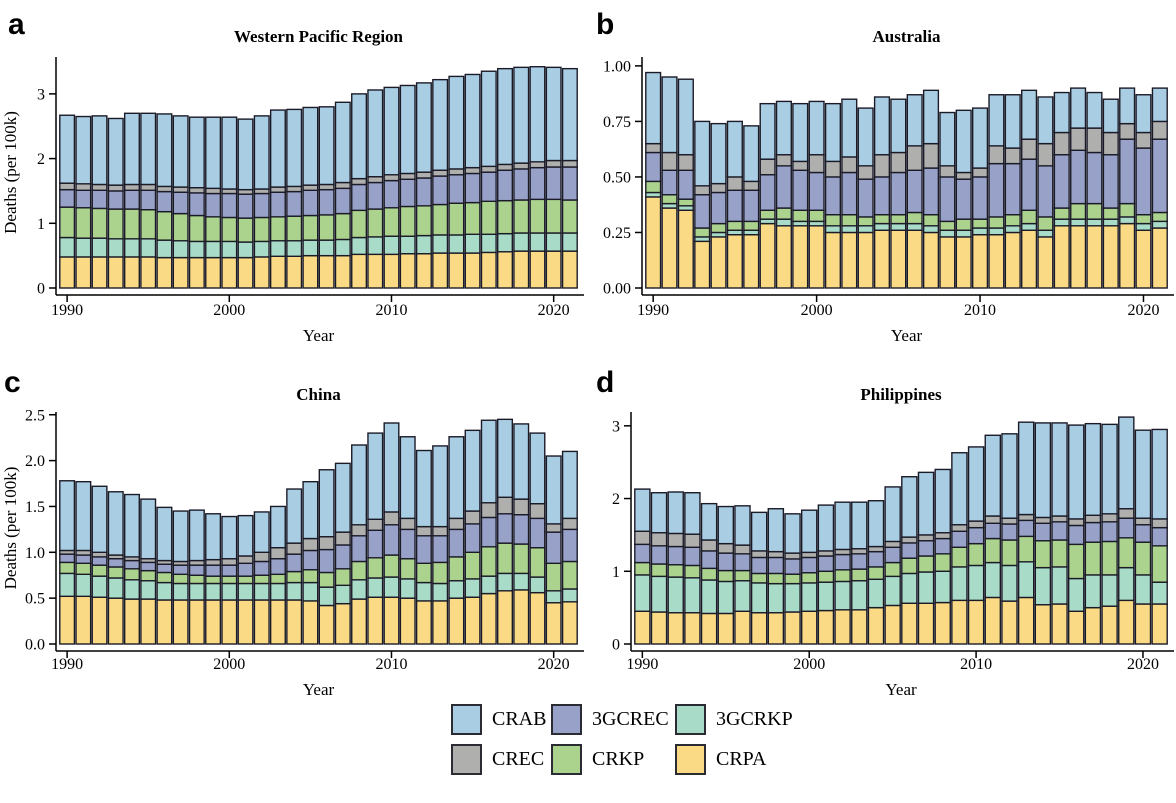  Describe the element at coordinates (907, 335) in the screenshot. I see `x-axis-label: Year` at that location.